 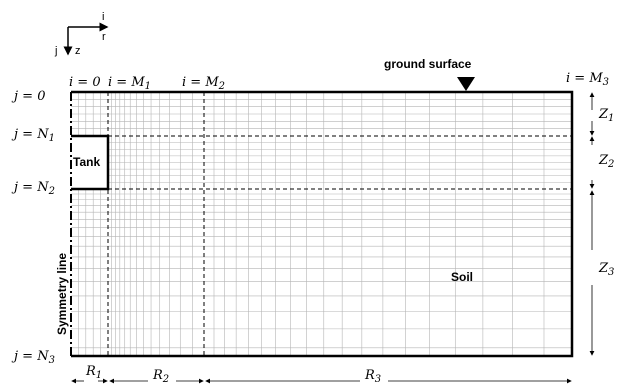 What do you see at coordinates (104, 37) in the screenshot?
I see `axis-r-label: r` at bounding box center [104, 37].